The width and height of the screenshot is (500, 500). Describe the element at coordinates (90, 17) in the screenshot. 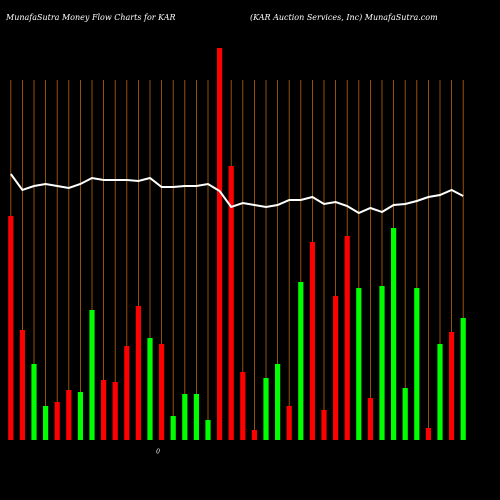

I see `chart-title: MunafaSutra Money Flow Charts for KAR` at that location.